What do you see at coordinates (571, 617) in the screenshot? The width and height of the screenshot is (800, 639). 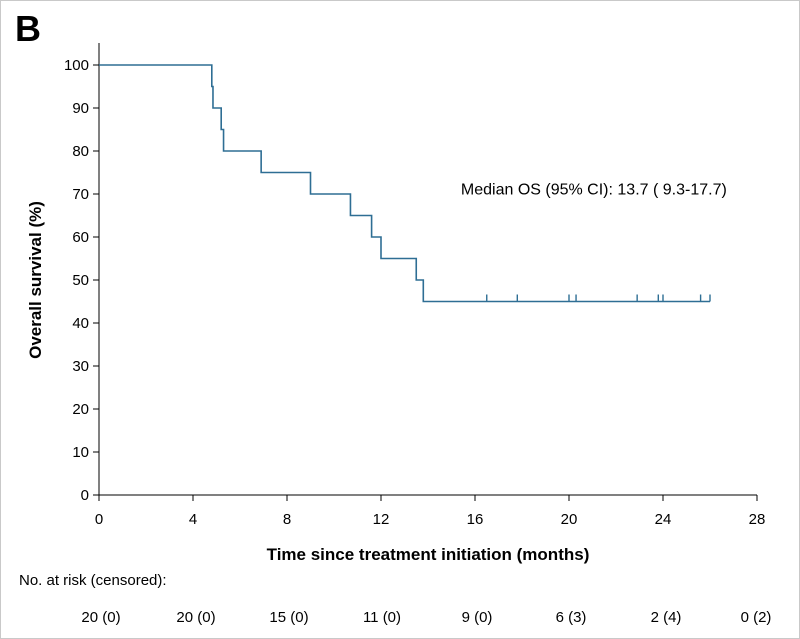 I see `risk-count: 6 (3)` at bounding box center [571, 617].